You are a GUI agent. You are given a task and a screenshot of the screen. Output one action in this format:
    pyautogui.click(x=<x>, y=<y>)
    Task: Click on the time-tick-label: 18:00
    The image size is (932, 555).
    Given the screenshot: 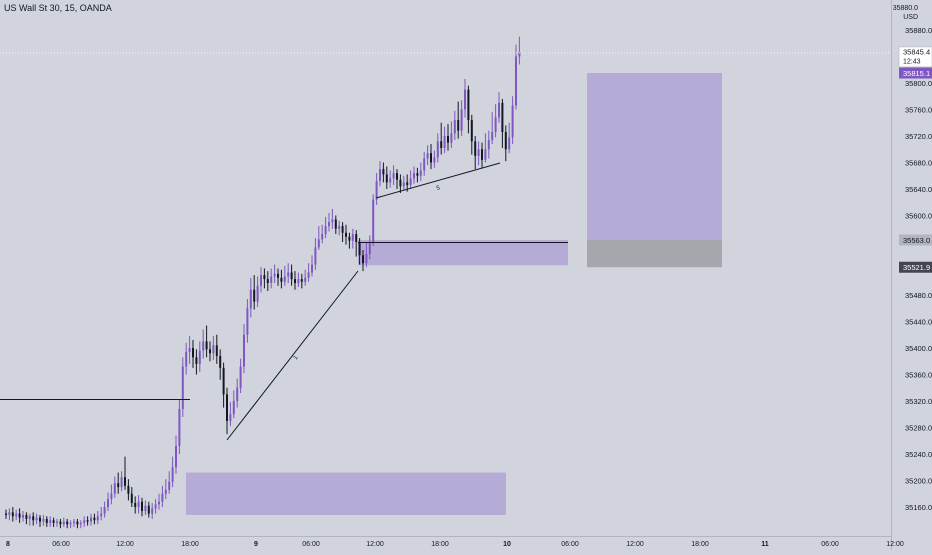 What is the action you would take?
    pyautogui.click(x=190, y=544)
    